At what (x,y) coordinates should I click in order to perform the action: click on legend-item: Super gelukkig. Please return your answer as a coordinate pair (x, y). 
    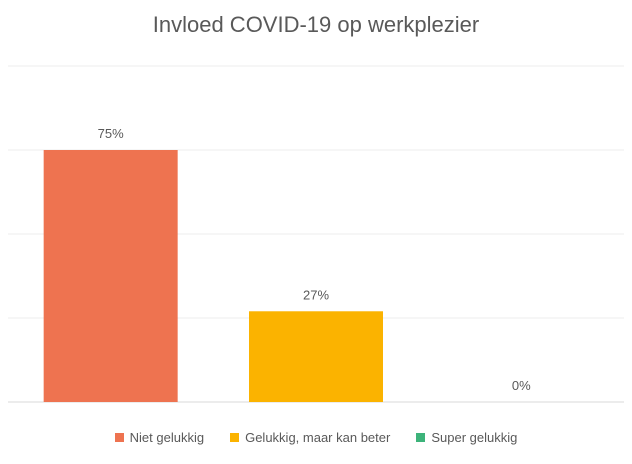
    Looking at the image, I should click on (466, 437).